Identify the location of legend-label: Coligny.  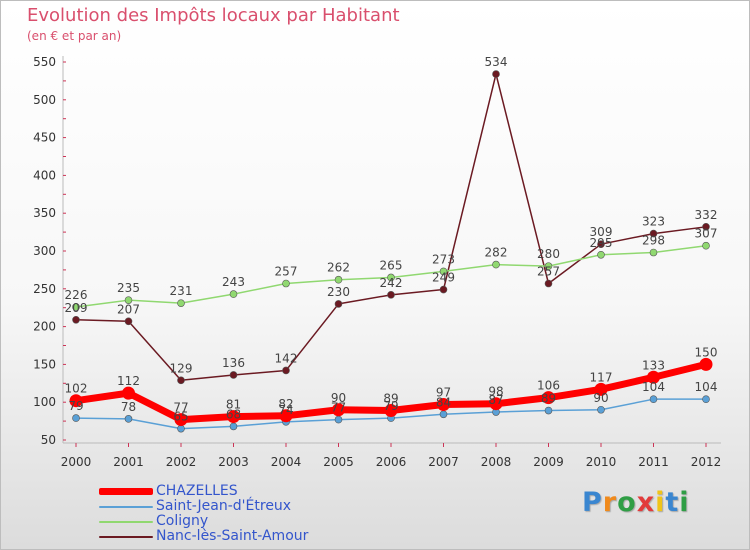
(182, 521).